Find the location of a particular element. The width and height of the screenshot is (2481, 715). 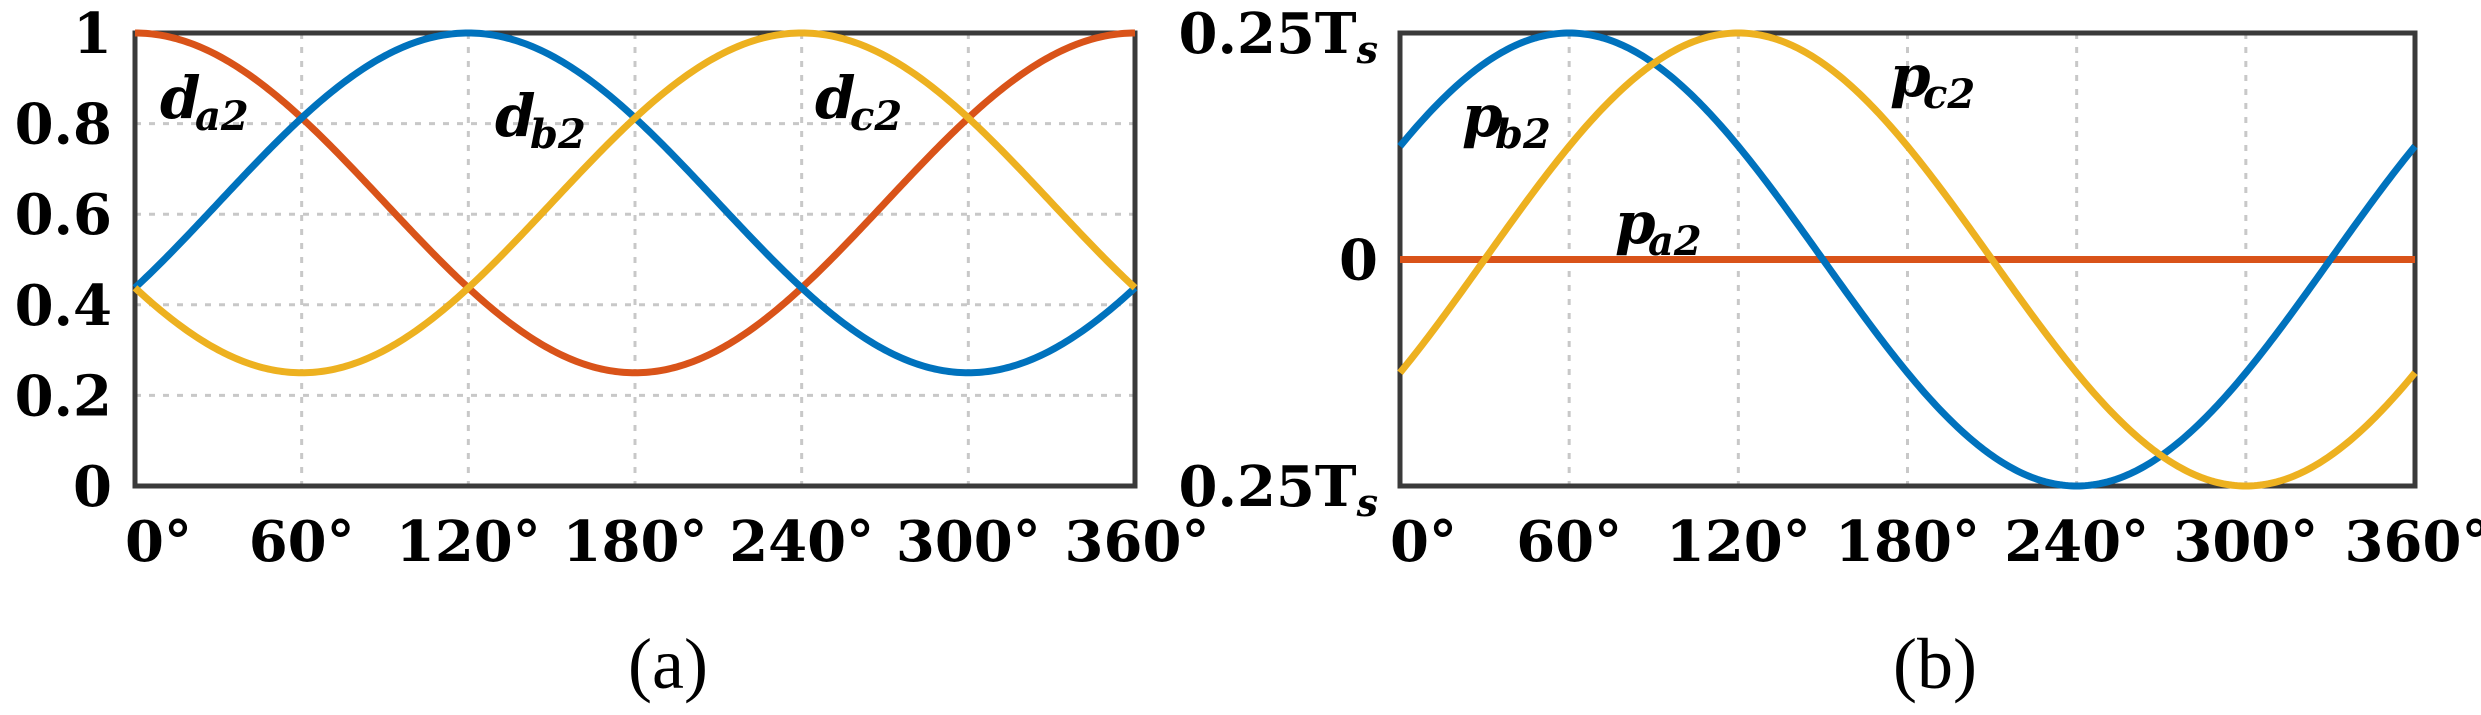

series-label-db2: d b2 is located at coordinates (540, 120).